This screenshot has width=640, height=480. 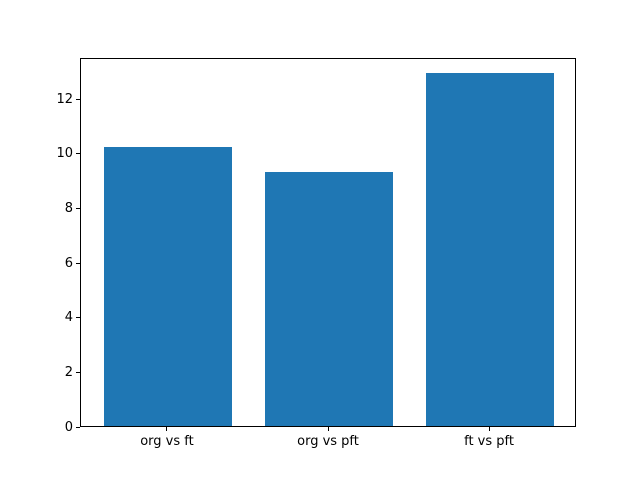 What do you see at coordinates (167, 441) in the screenshot?
I see `x-tick-label: org vs ft` at bounding box center [167, 441].